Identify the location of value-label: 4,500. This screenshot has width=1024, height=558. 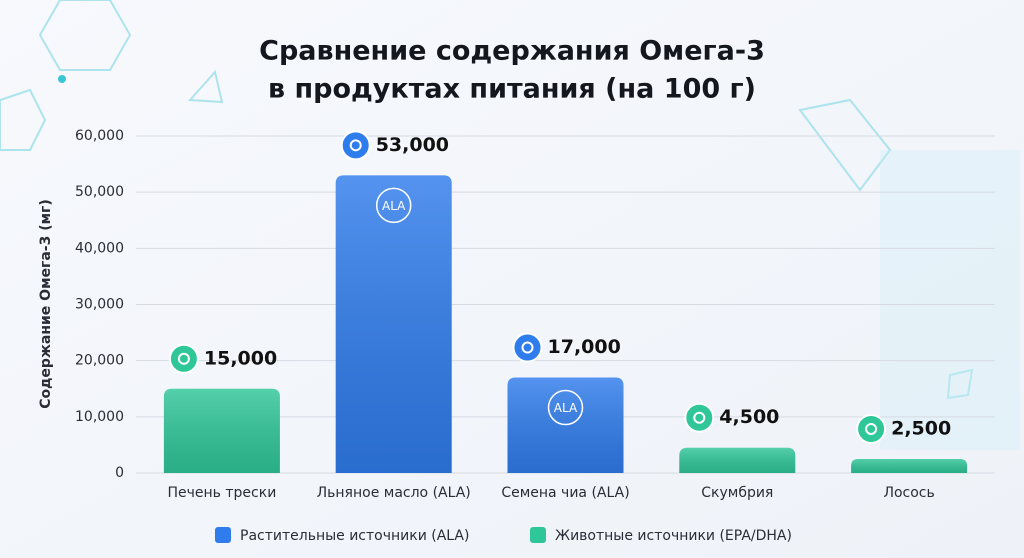
(749, 417).